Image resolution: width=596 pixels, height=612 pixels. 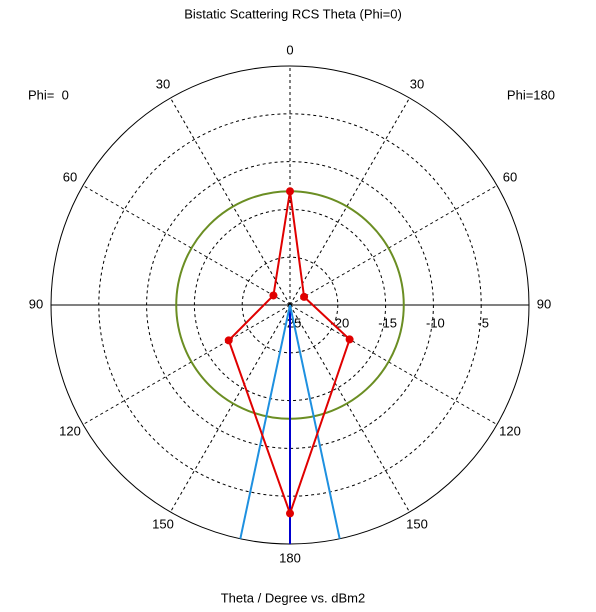 I want to click on phi-right-label: Phi=180, so click(x=531, y=94).